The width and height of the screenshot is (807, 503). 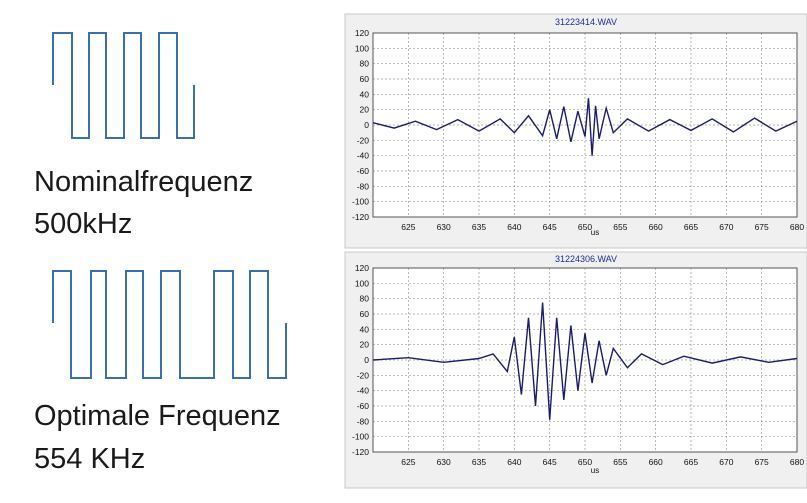 I want to click on optimal-frequency-value: 554 KHz, so click(x=90, y=459).